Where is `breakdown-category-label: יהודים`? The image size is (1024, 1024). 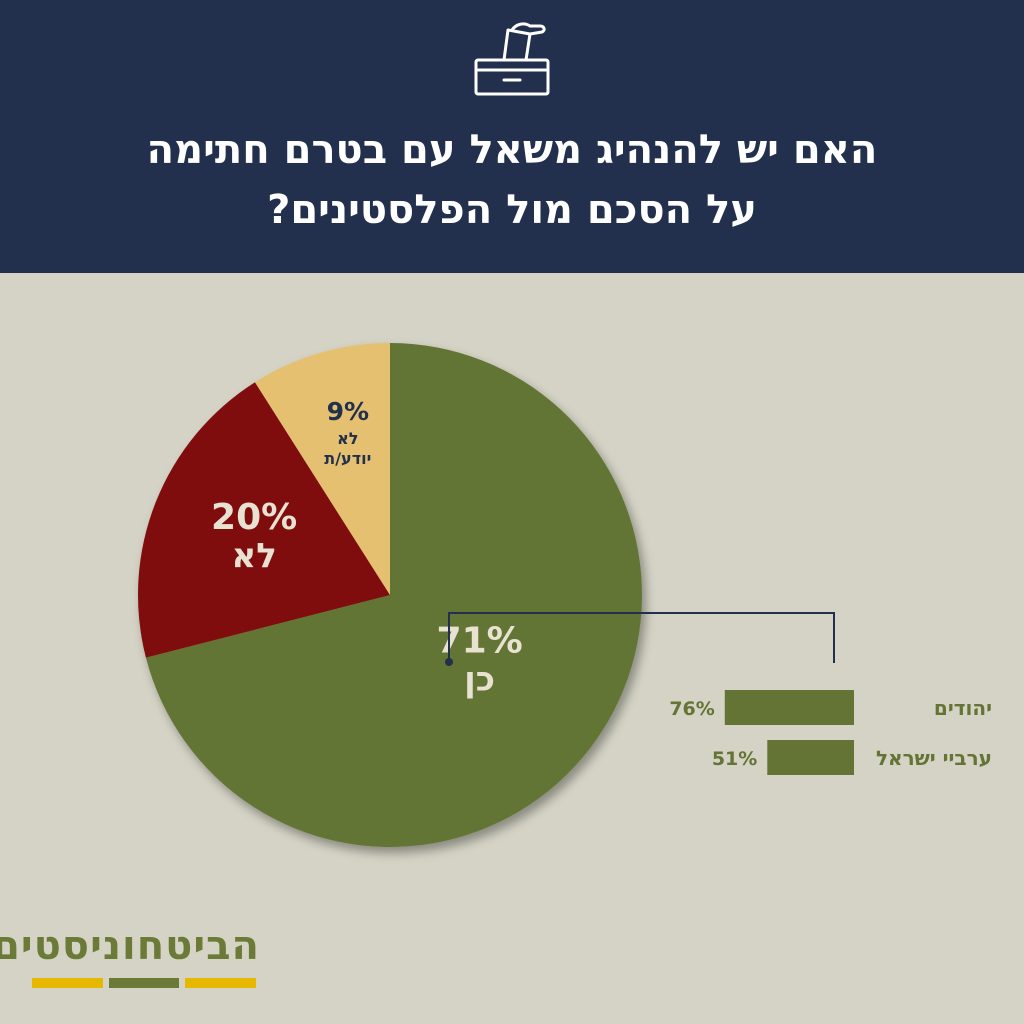 breakdown-category-label: יהודים is located at coordinates (963, 708).